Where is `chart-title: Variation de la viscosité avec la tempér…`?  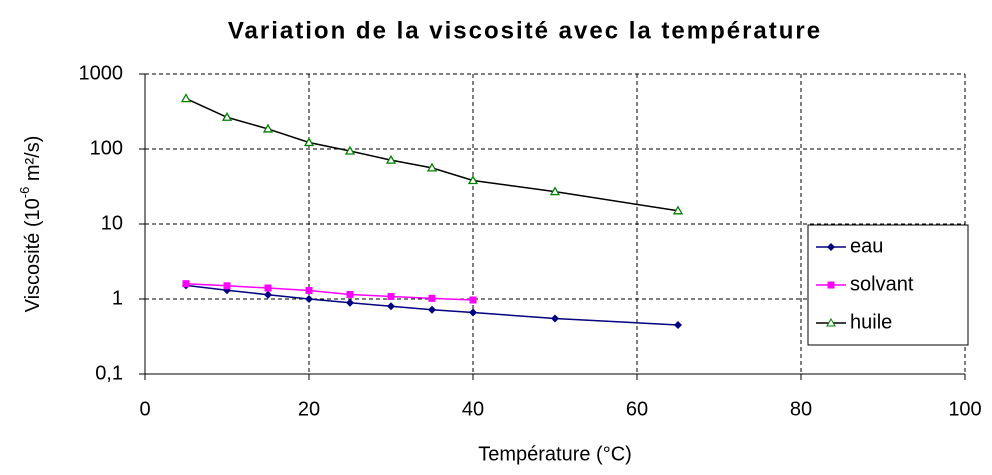 chart-title: Variation de la viscosité avec la tempér… is located at coordinates (525, 30).